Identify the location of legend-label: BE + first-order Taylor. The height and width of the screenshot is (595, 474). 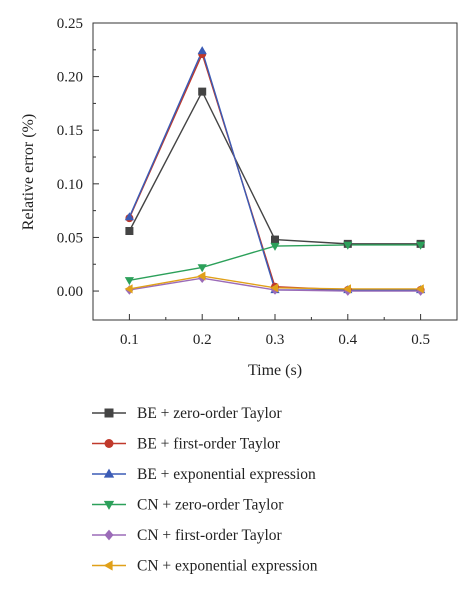
(209, 444).